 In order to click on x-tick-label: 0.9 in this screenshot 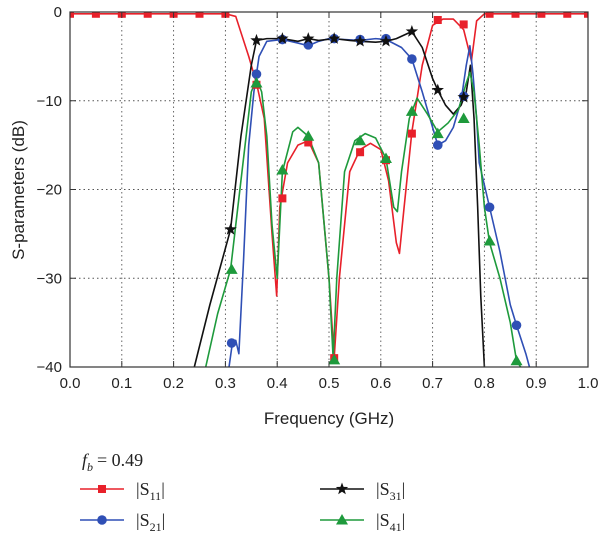, I will do `click(536, 383)`.